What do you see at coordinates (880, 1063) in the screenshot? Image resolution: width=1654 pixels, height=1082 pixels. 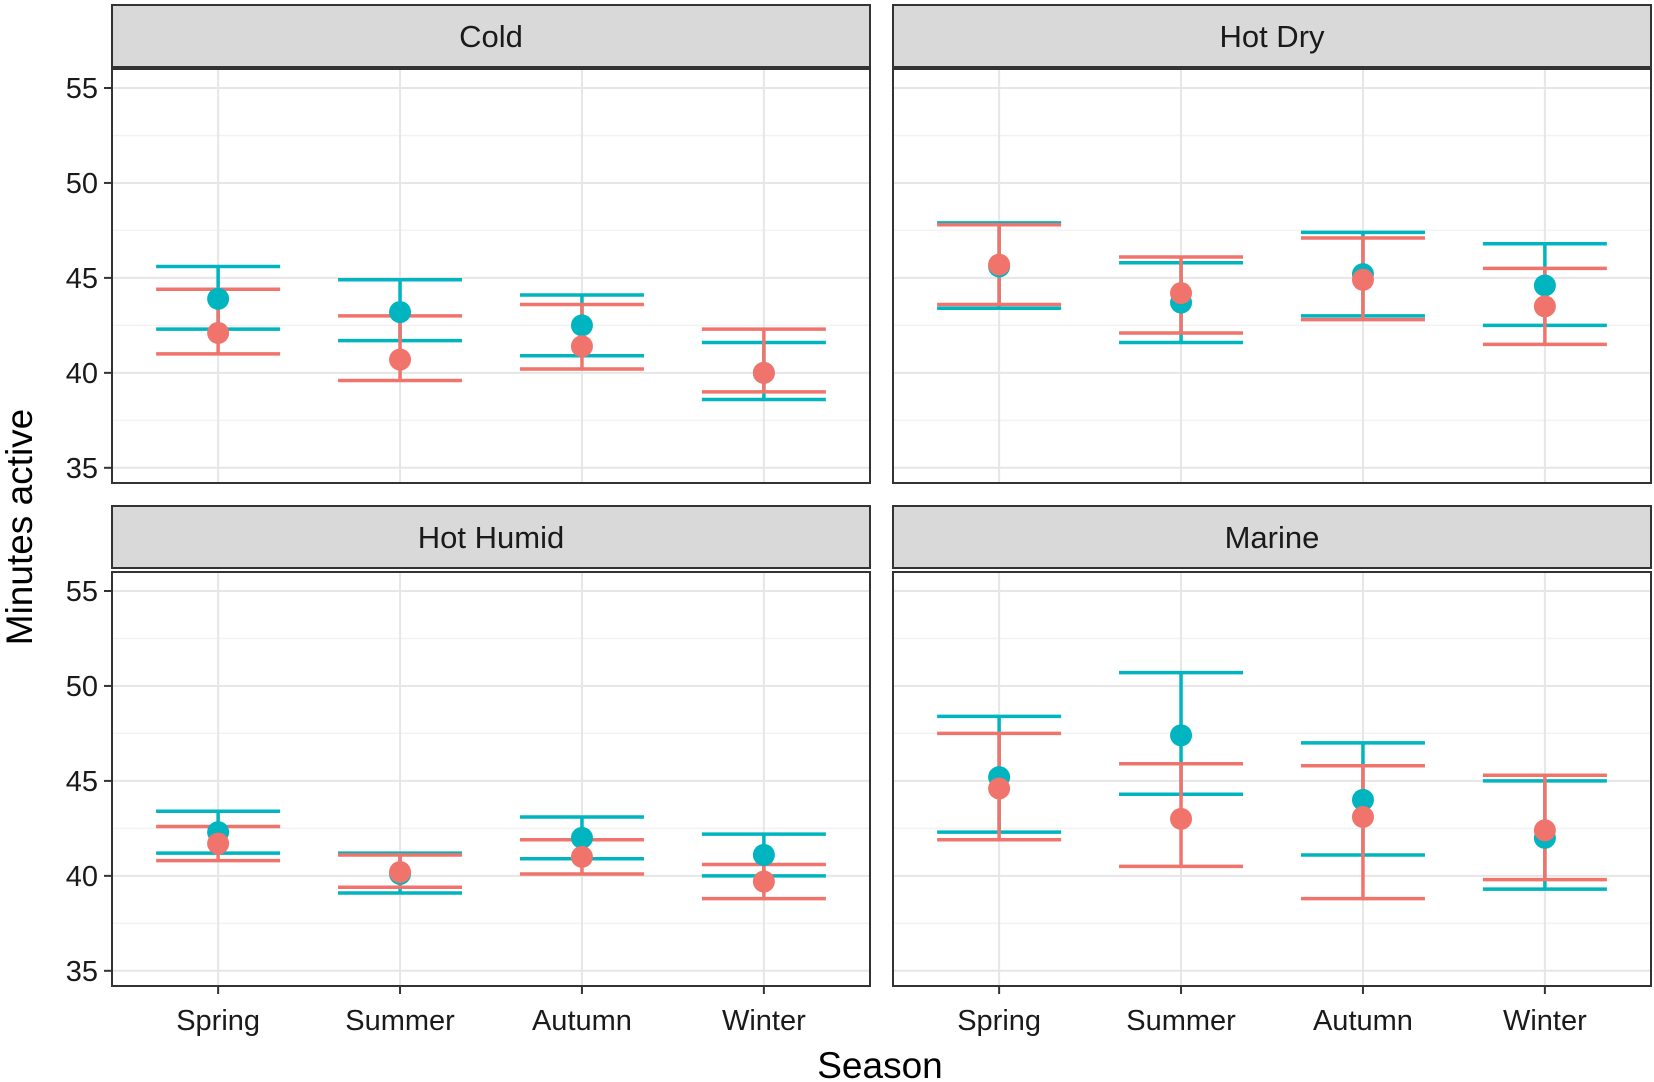 I see `x-axis-title: Season` at bounding box center [880, 1063].